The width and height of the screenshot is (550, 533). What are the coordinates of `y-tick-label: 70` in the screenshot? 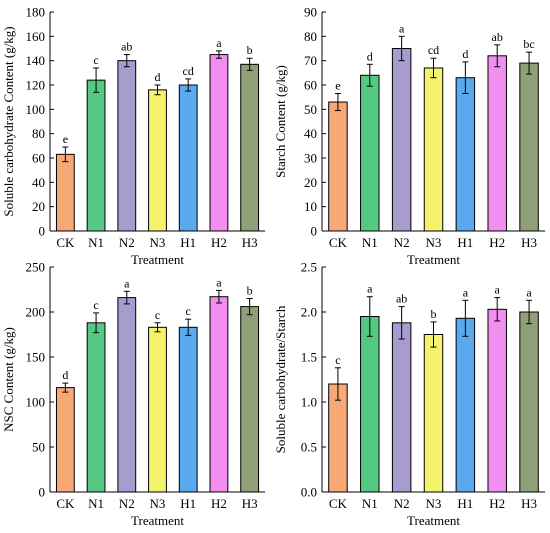 It's located at (310, 60).